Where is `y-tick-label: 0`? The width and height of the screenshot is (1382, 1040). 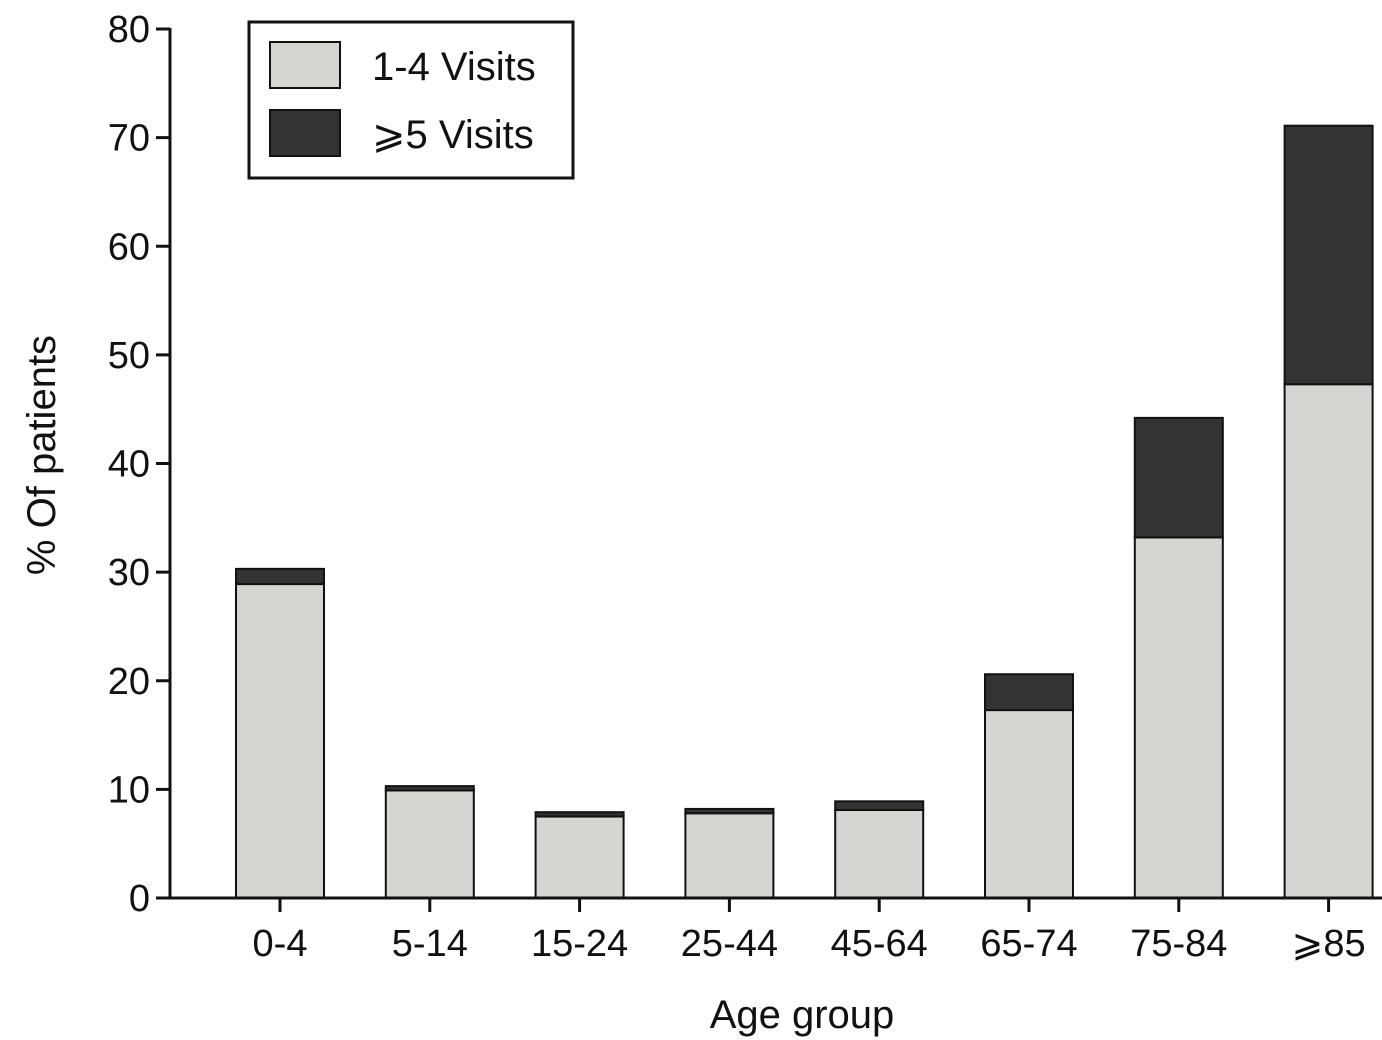 y-tick-label: 0 is located at coordinates (139, 899).